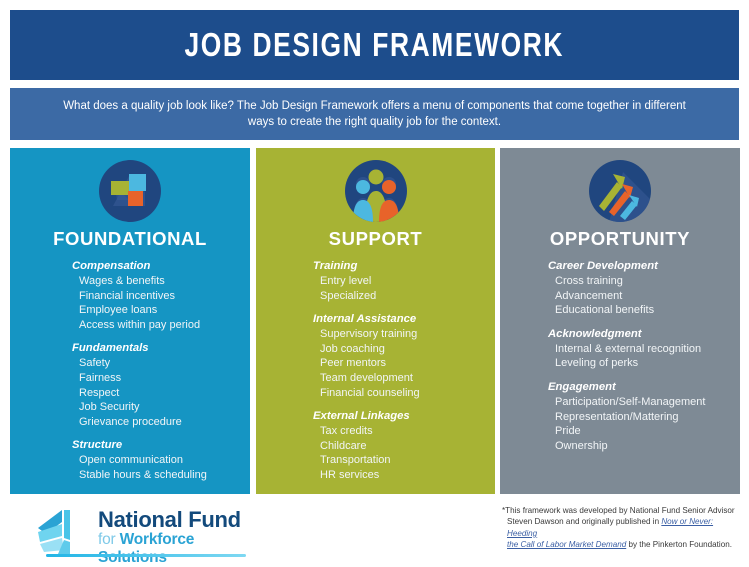 This screenshot has height=567, width=749. What do you see at coordinates (581, 445) in the screenshot?
I see `list-item: Ownership` at bounding box center [581, 445].